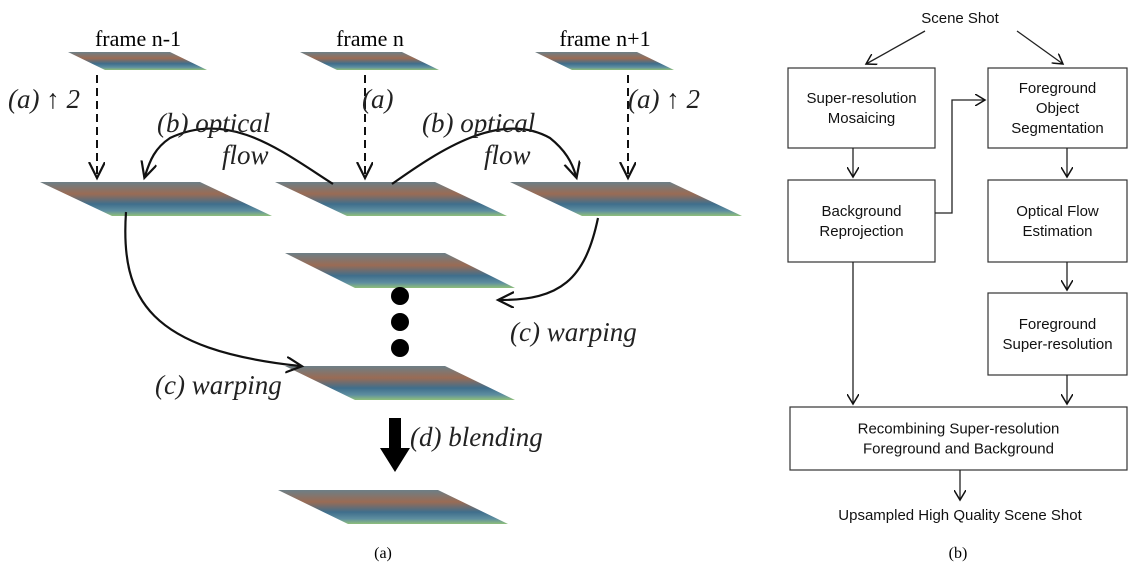 This screenshot has width=1129, height=571. Describe the element at coordinates (395, 445) in the screenshot. I see `blend-arrow` at that location.